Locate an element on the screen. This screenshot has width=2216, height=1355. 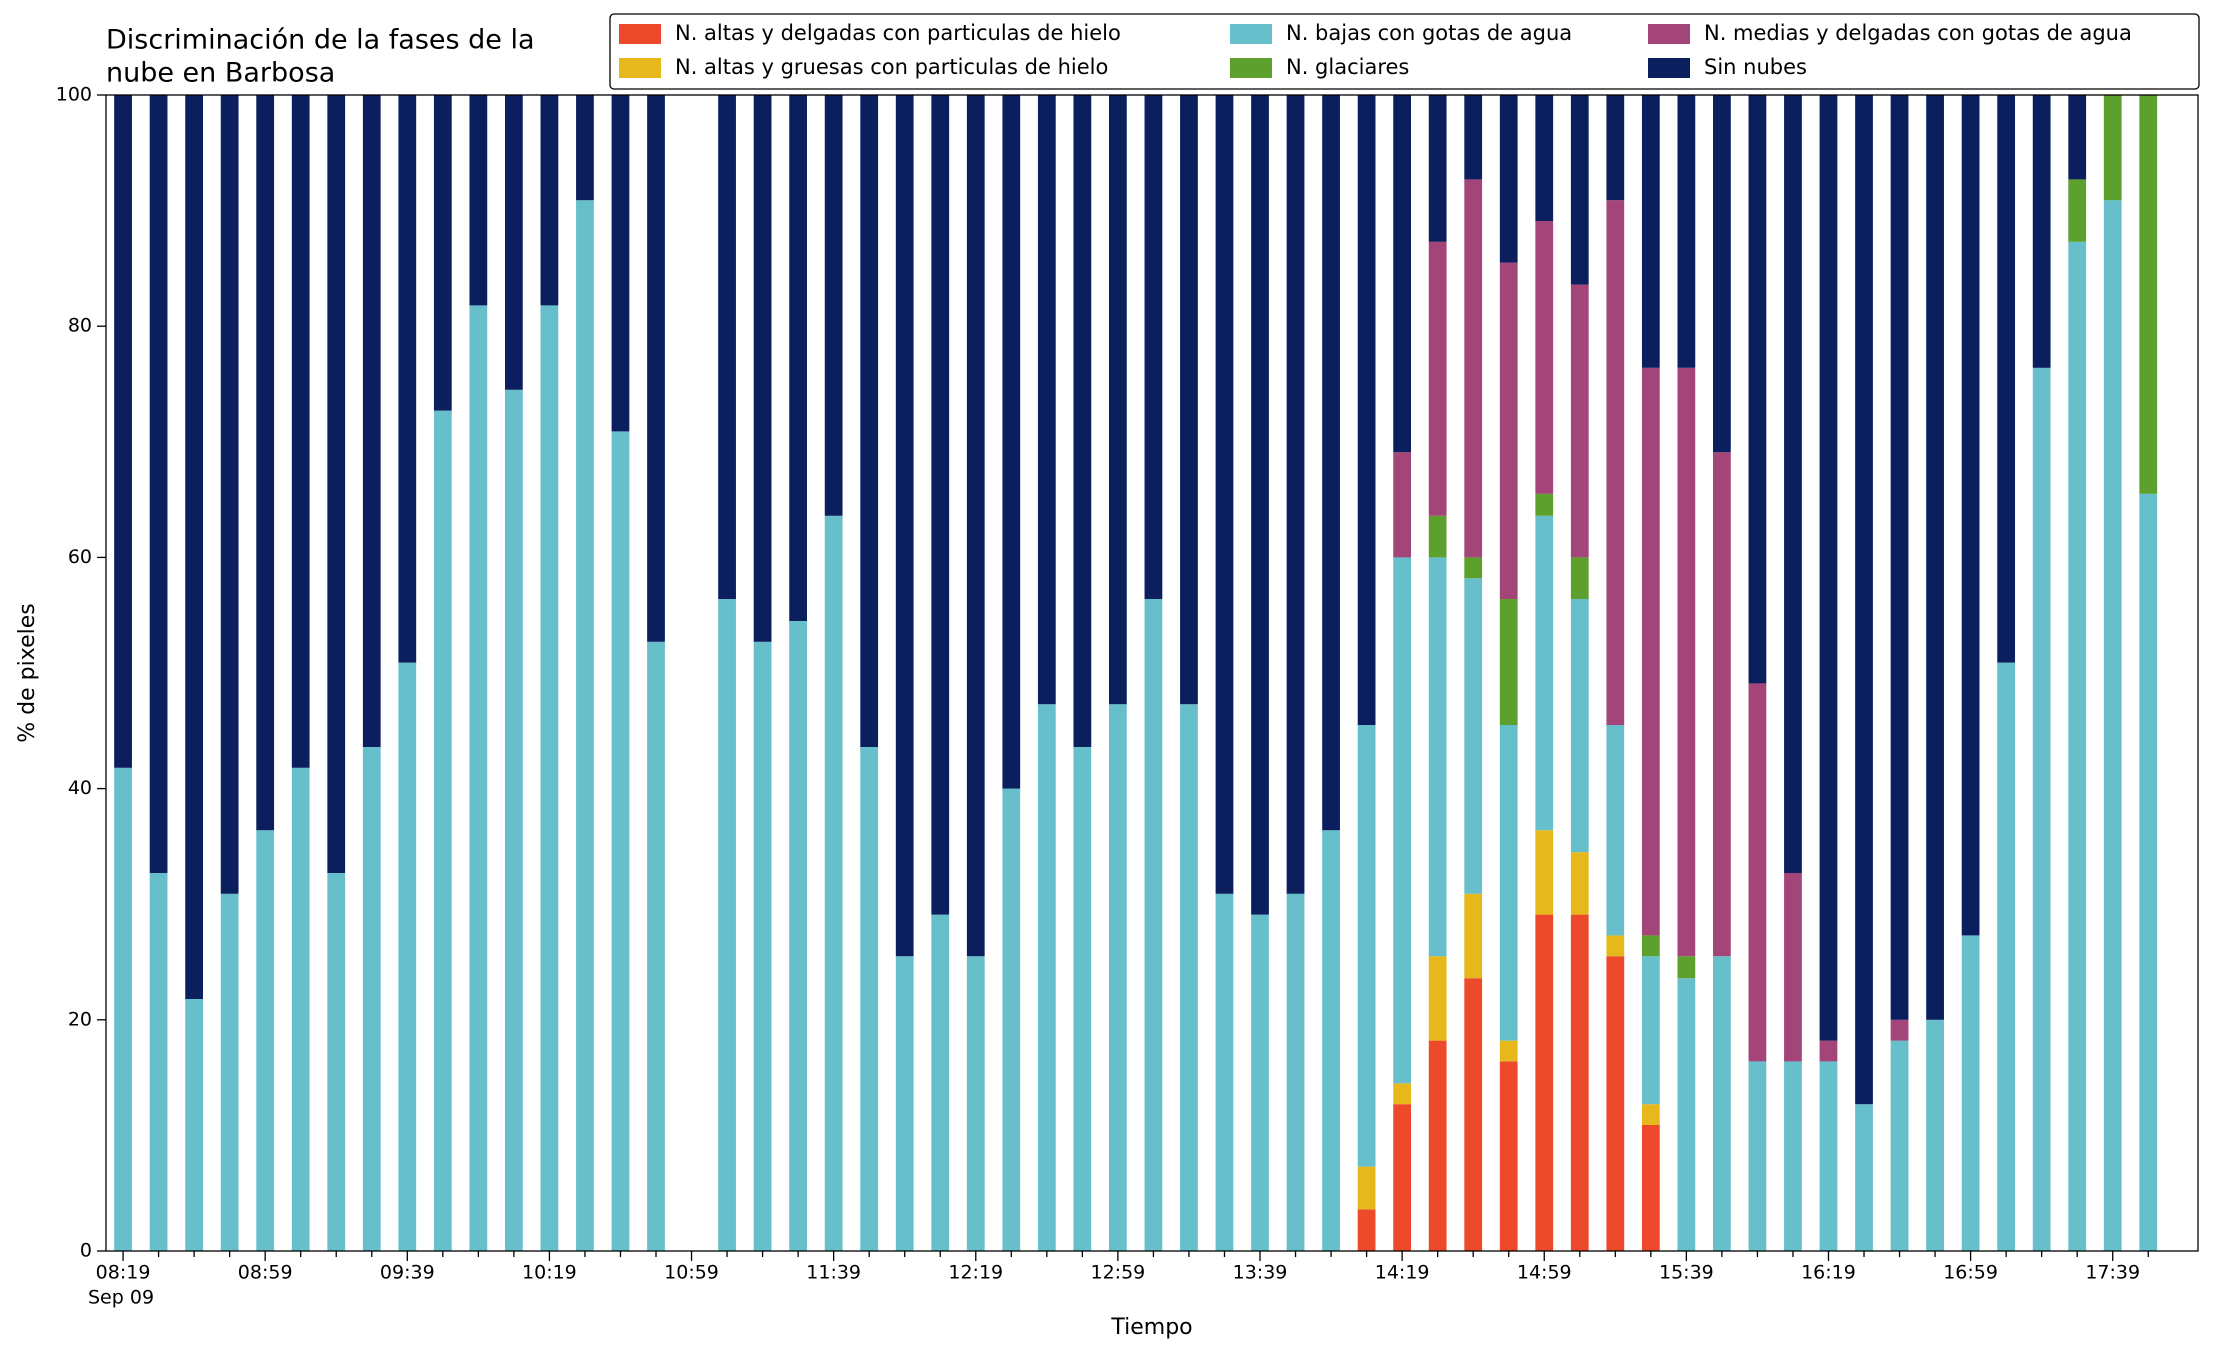
y-tick-label: 20 is located at coordinates (80, 1019).